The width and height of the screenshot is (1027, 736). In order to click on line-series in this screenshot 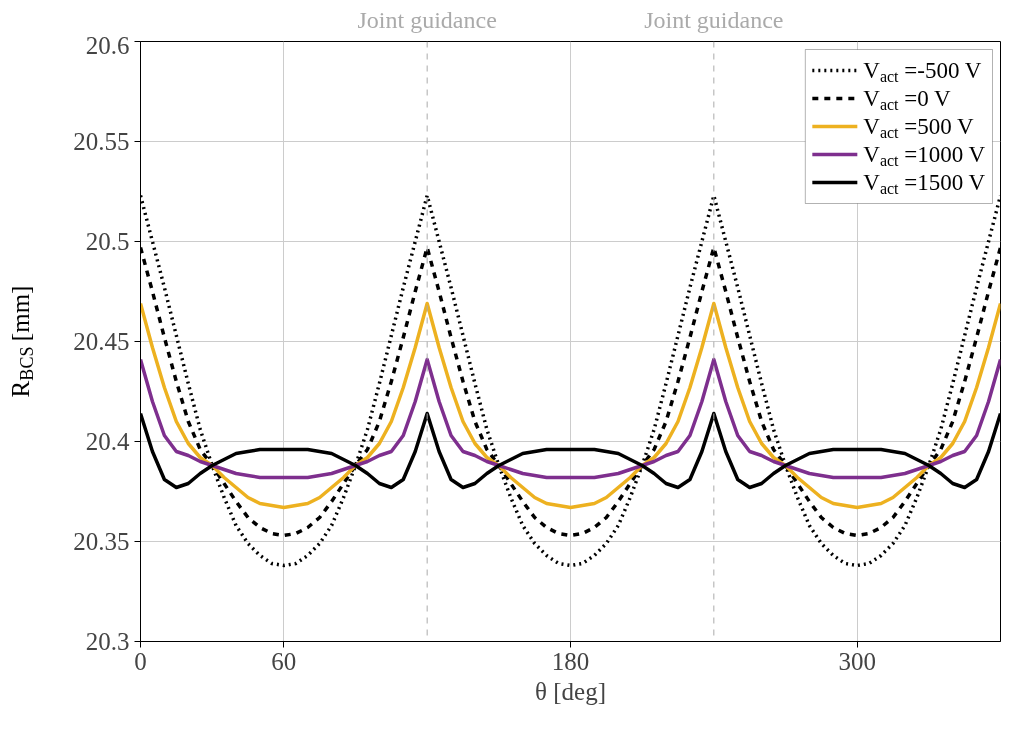, I will do `click(570, 418)`.